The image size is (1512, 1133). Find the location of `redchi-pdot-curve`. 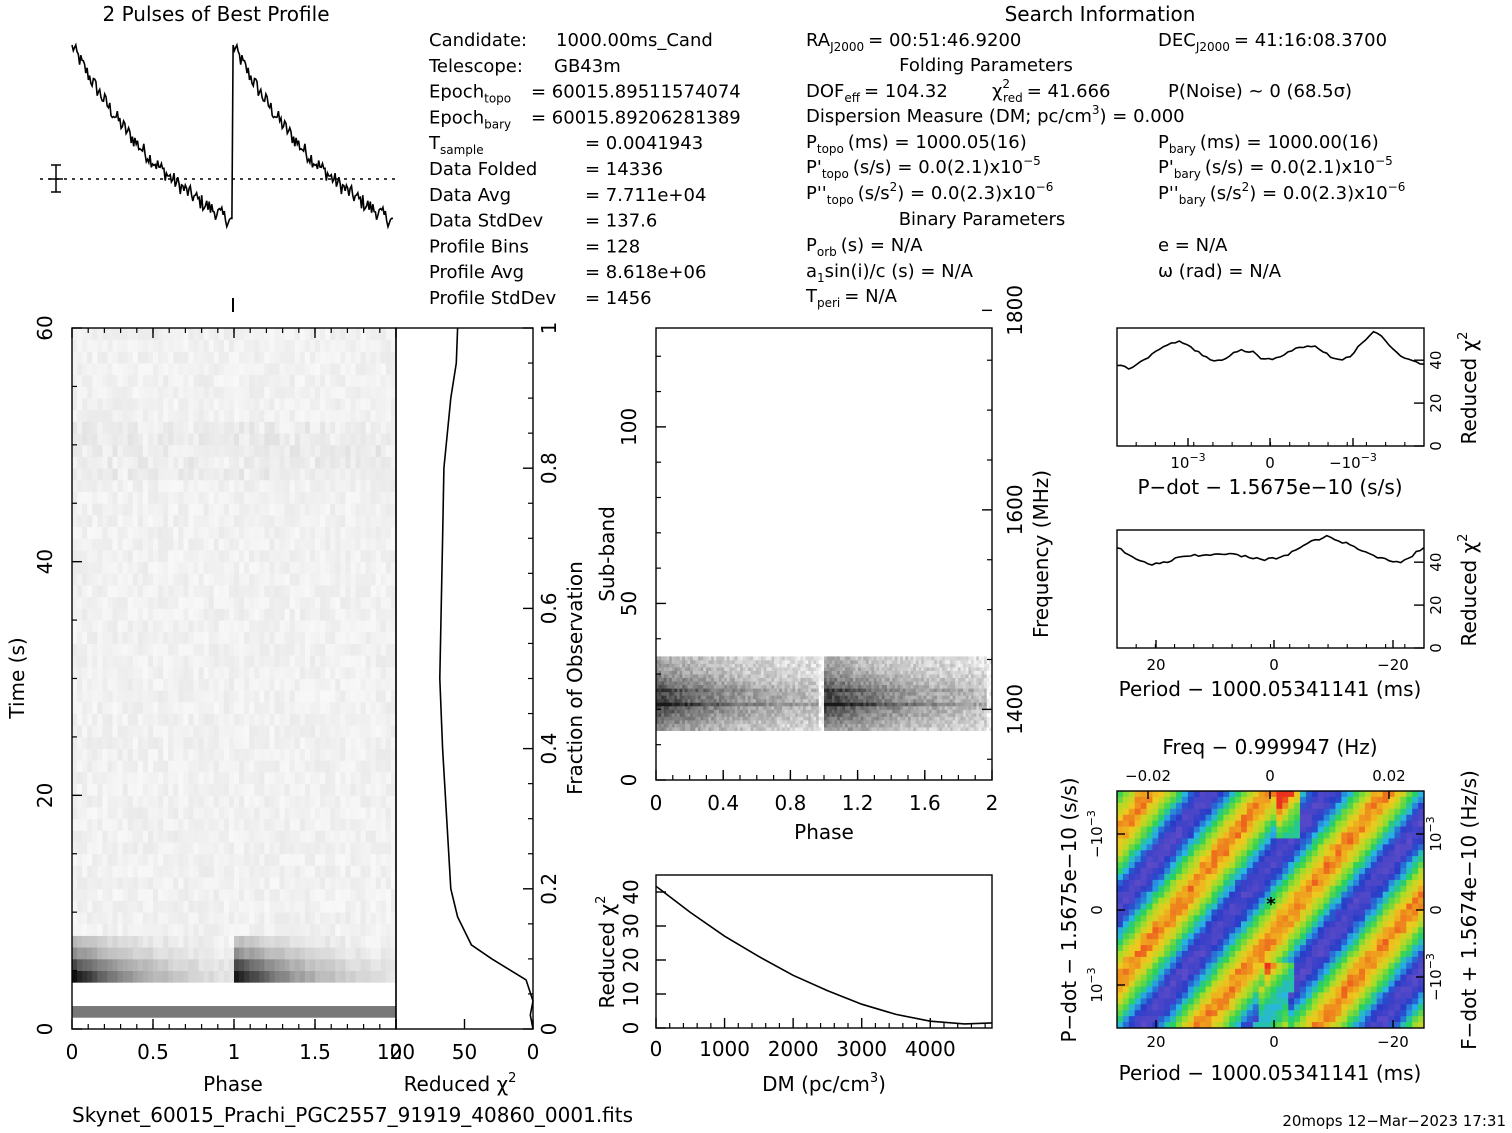

redchi-pdot-curve is located at coordinates (1270, 350).